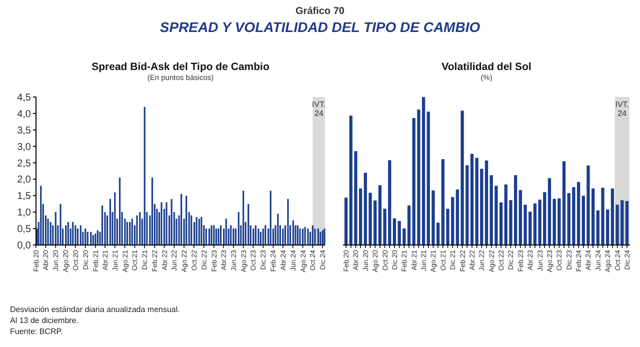 This screenshot has height=347, width=640. Describe the element at coordinates (24, 114) in the screenshot. I see `y-tick-label: 4,0` at that location.